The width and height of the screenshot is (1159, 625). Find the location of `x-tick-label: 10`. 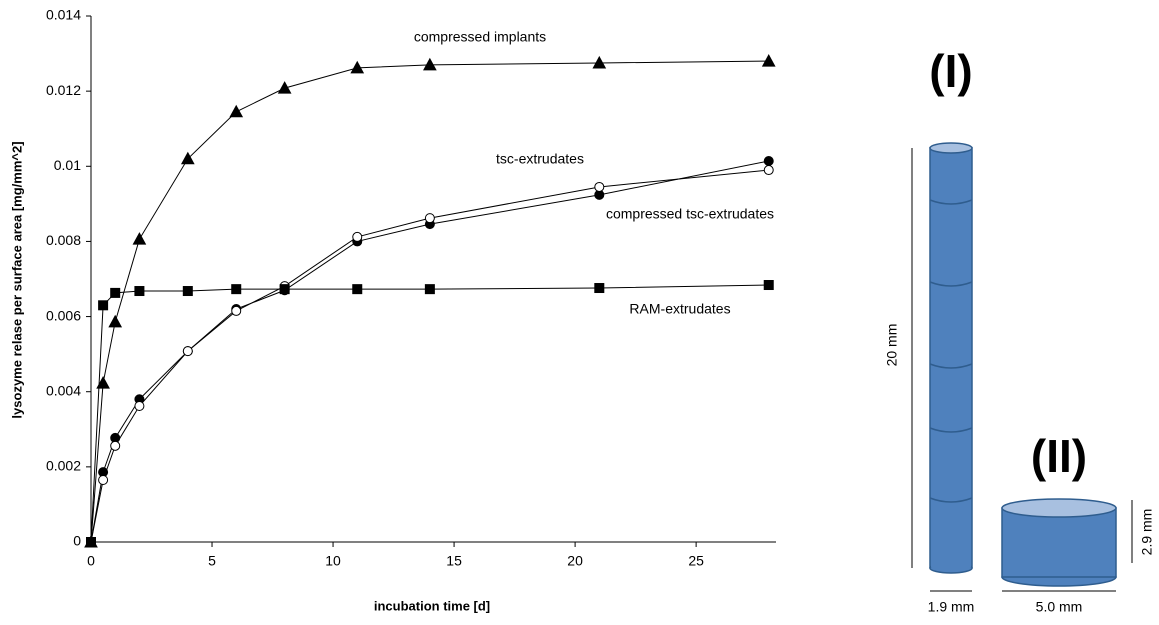

x-tick-label: 10 is located at coordinates (333, 561).